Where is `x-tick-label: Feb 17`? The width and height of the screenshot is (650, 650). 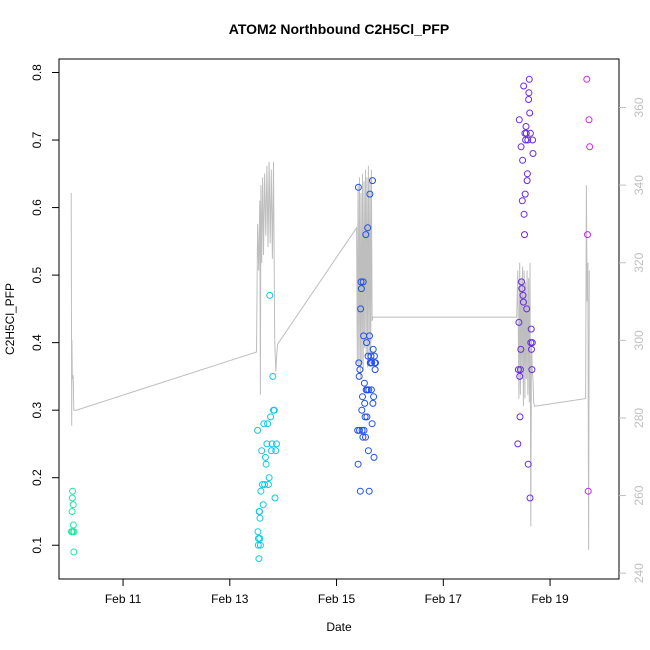 x-tick-label: Feb 17 is located at coordinates (444, 599).